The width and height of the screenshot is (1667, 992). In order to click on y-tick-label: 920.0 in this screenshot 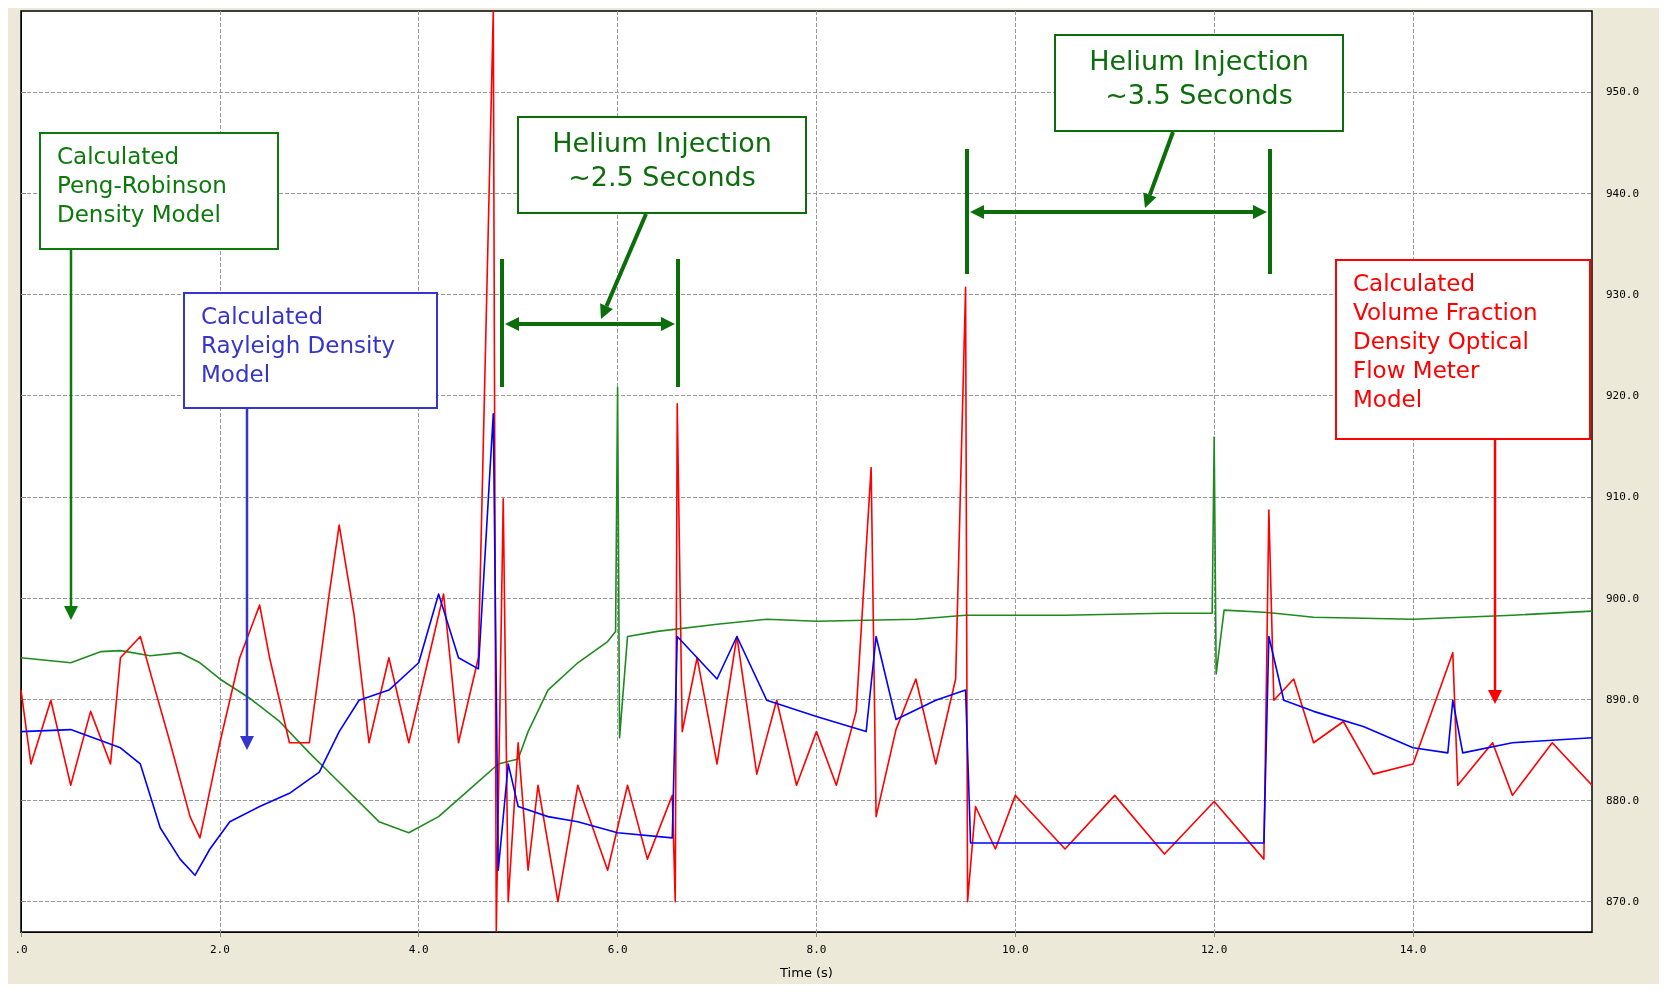, I will do `click(1623, 396)`.